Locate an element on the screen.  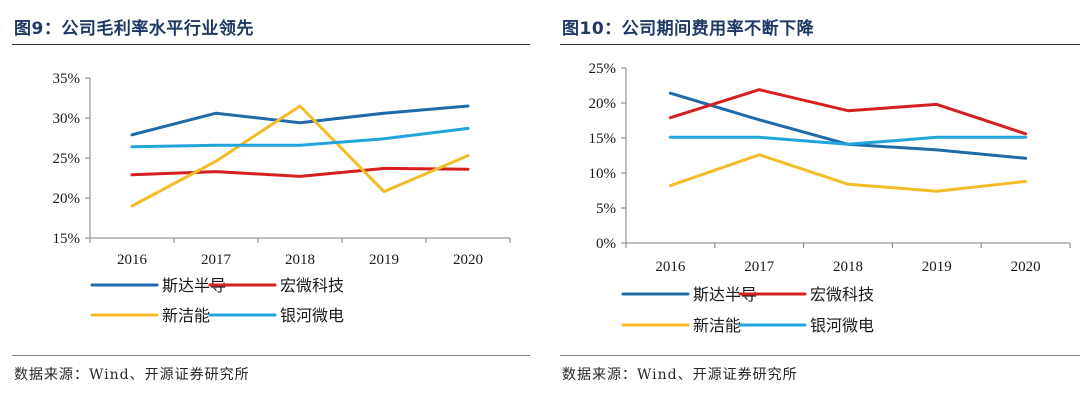
y-tick-label: 30% is located at coordinates (67, 119).